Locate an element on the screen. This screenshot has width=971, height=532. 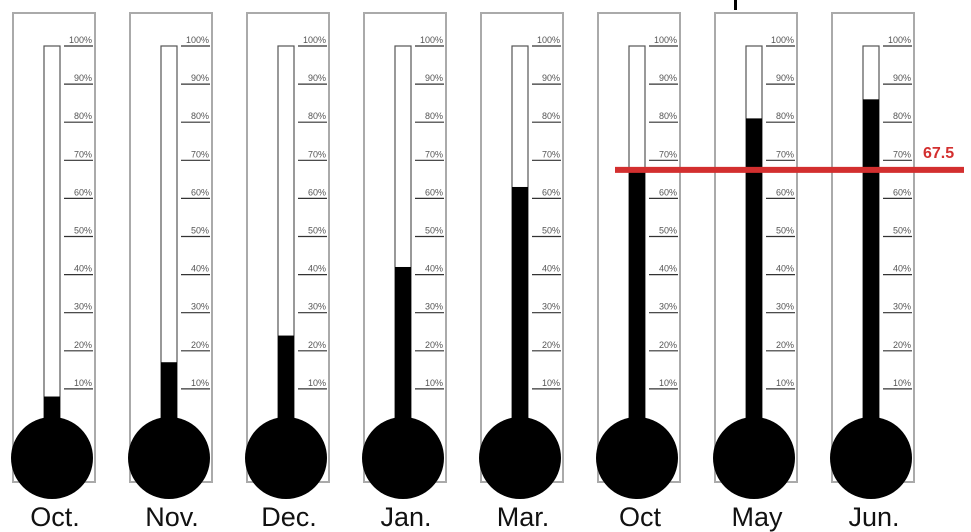
thermometer-5: 10% 20% 30% 40% 50% 60% 70% 80% 90% 100% Mar. is located at coordinates (521, 272).